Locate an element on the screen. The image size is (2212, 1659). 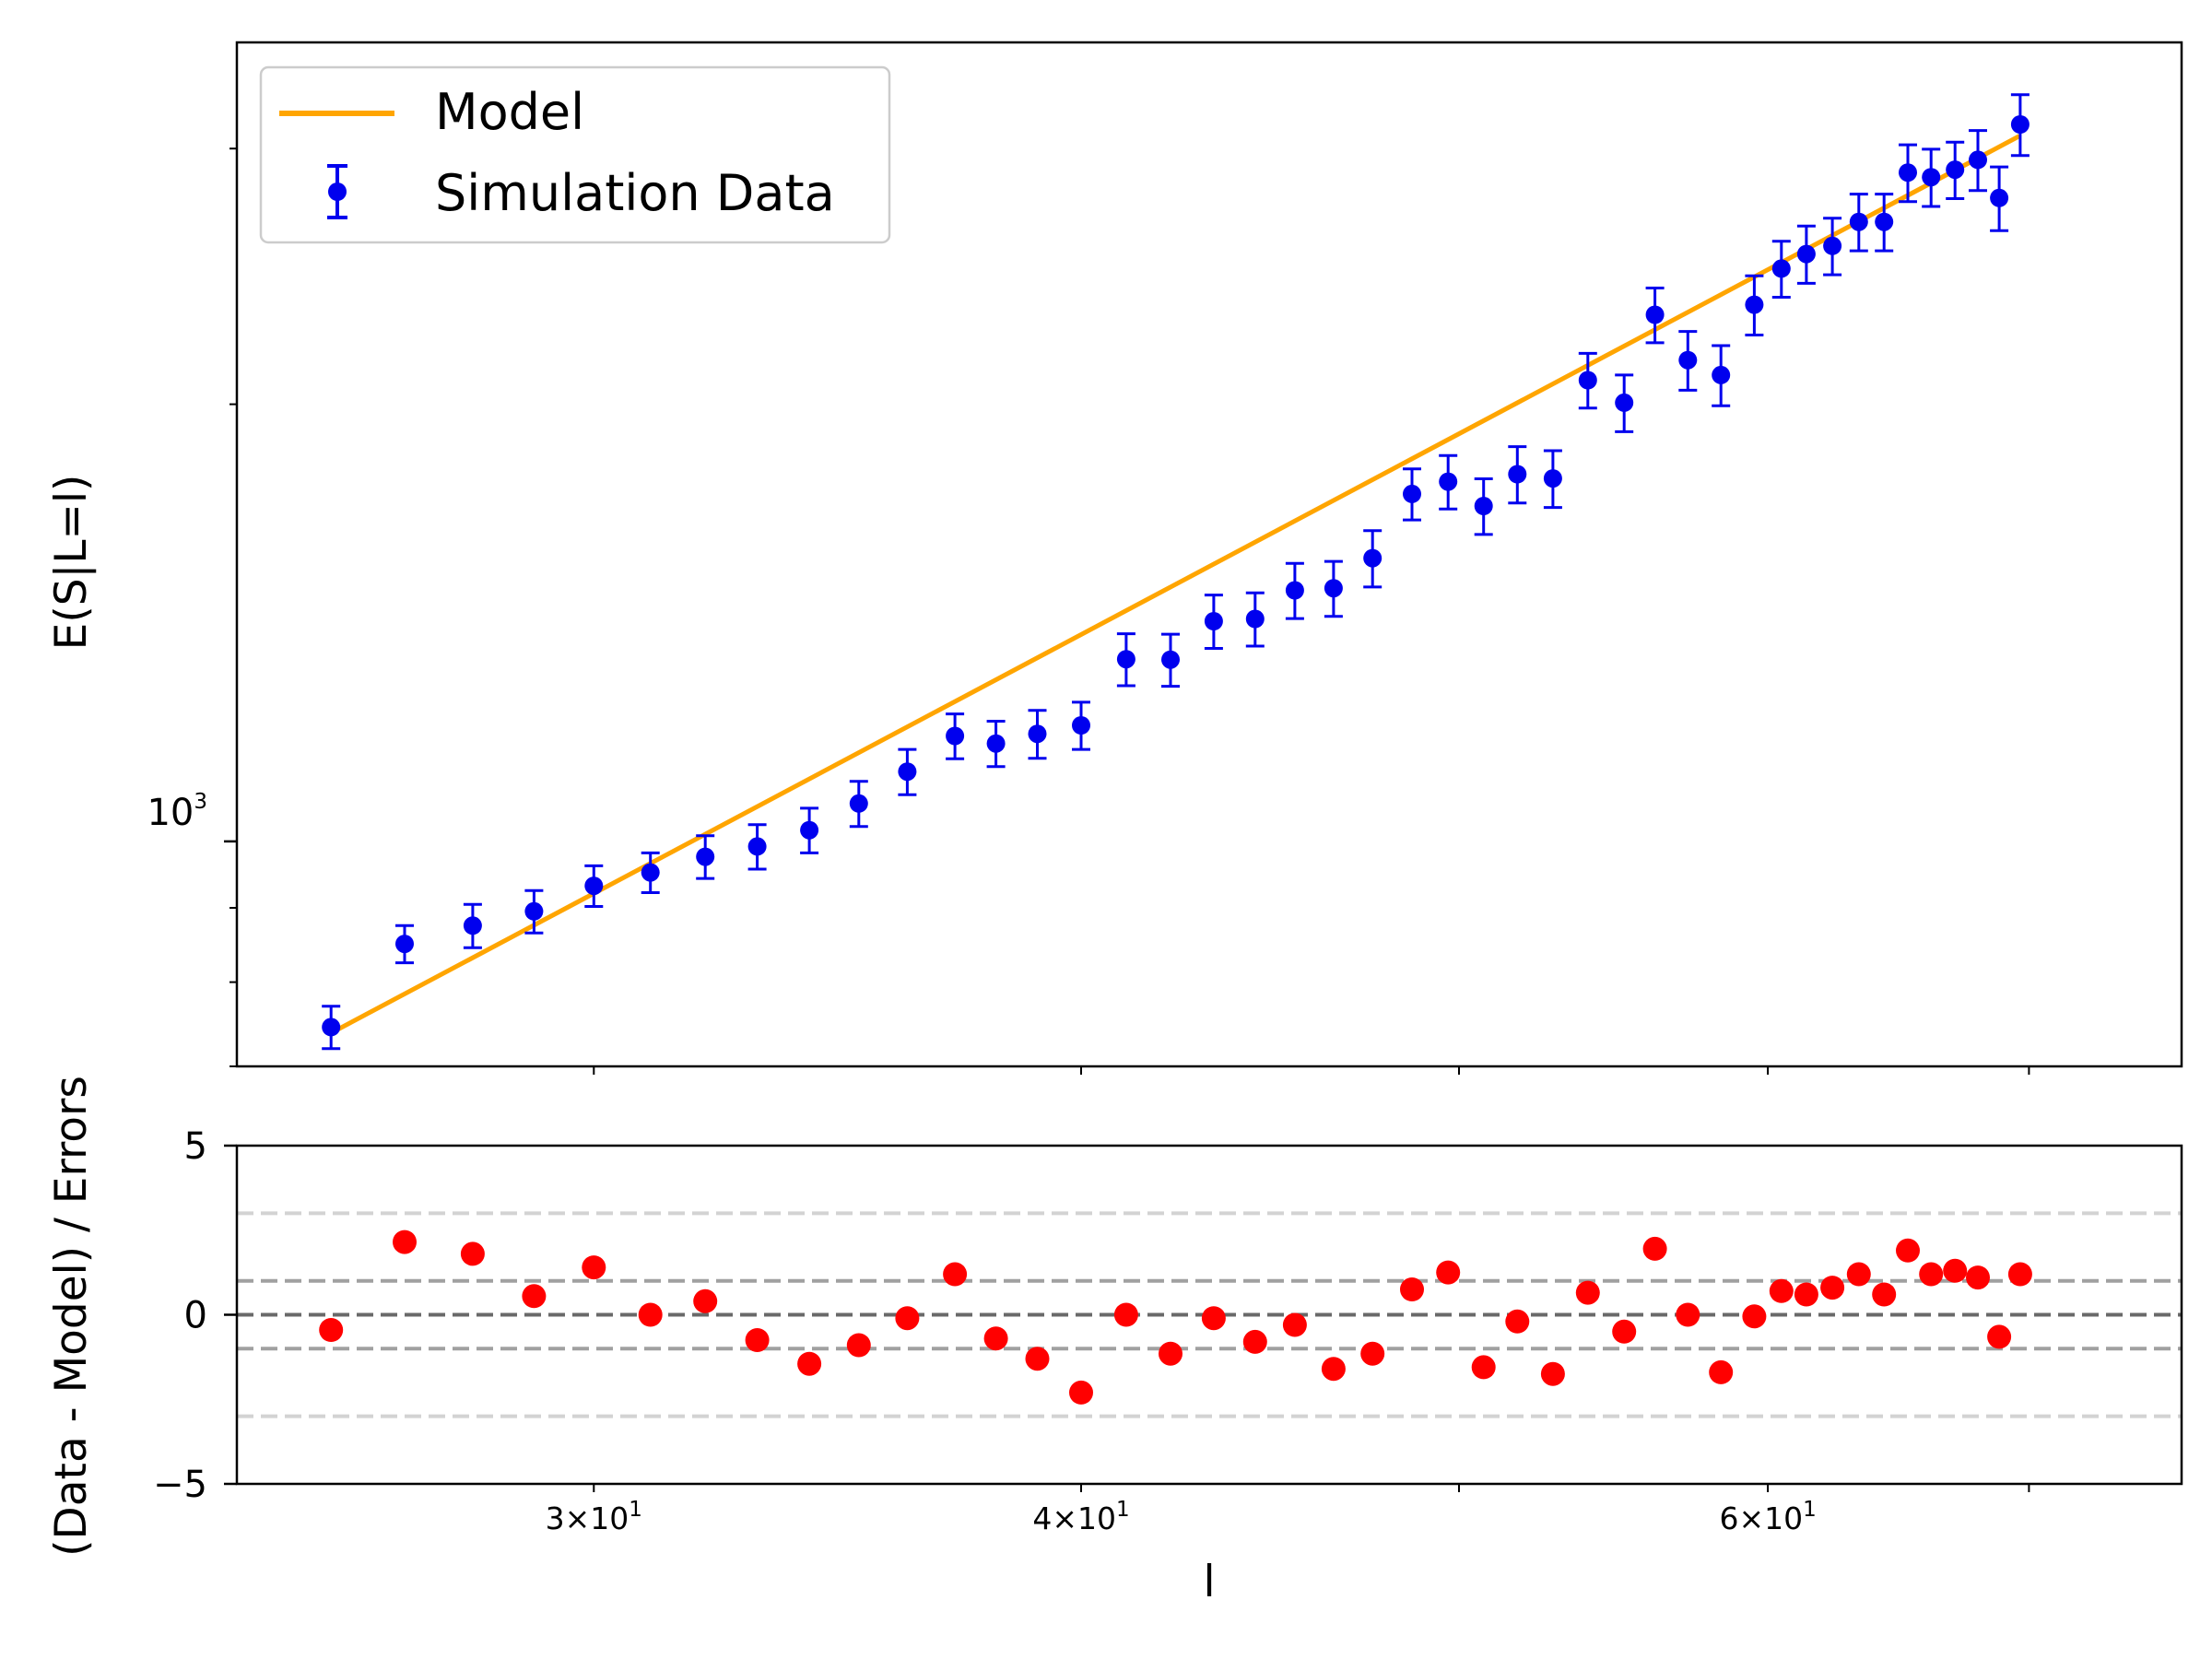
legend-box is located at coordinates (575, 154).